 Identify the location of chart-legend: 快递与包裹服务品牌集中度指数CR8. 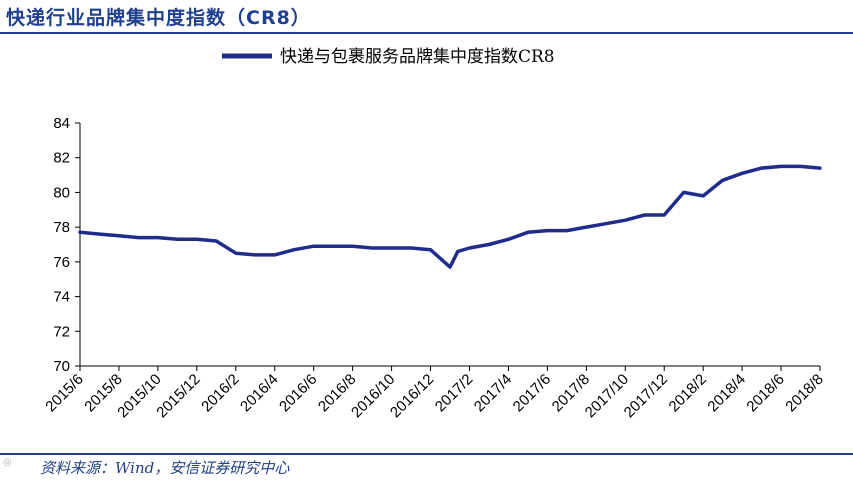
(388, 57).